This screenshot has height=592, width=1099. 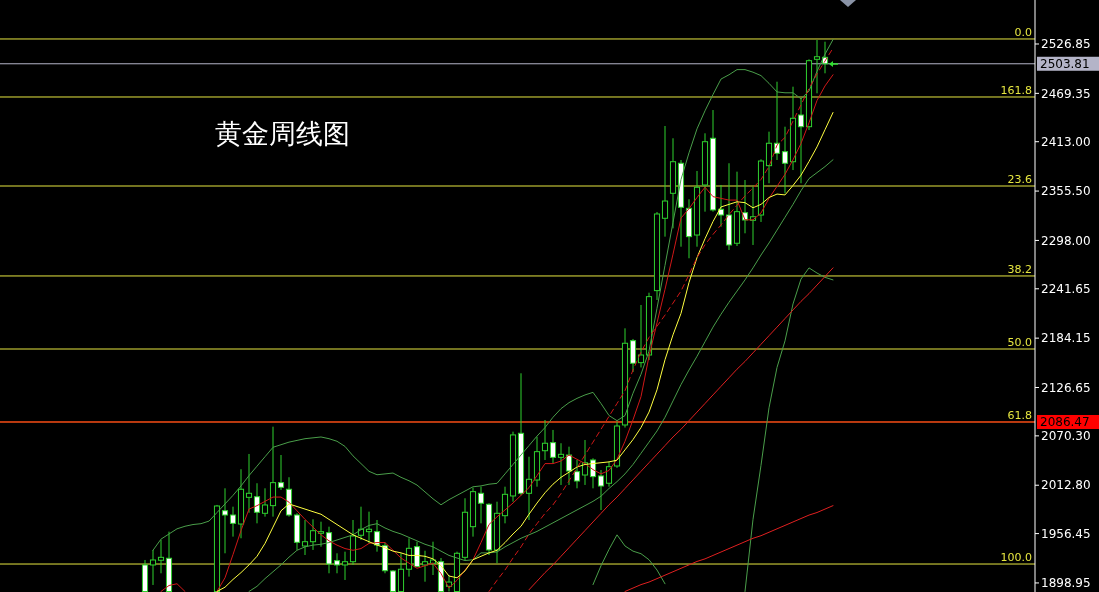 I want to click on ref-line-label: 2503.81, so click(x=1065, y=63).